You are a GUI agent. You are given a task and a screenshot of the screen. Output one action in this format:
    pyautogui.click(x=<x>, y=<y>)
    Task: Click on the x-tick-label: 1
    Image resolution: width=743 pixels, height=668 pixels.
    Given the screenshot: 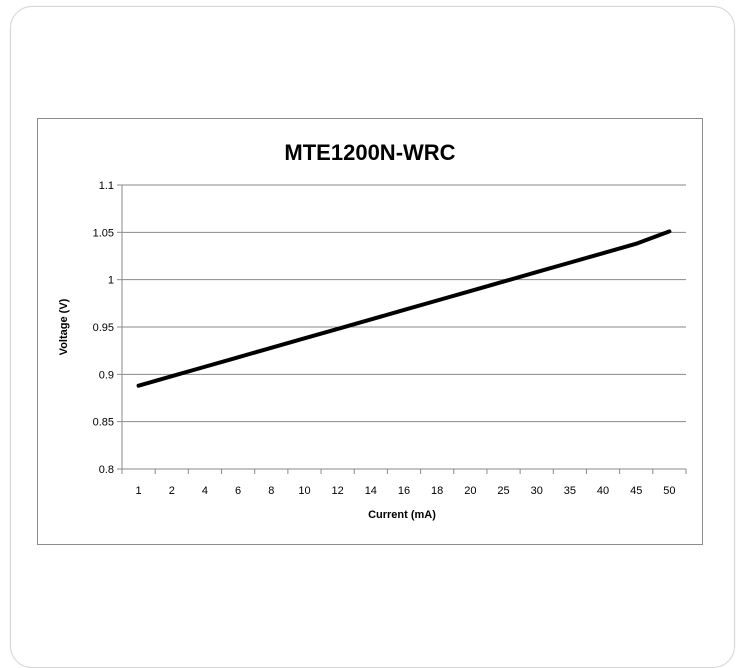 What is the action you would take?
    pyautogui.click(x=139, y=491)
    